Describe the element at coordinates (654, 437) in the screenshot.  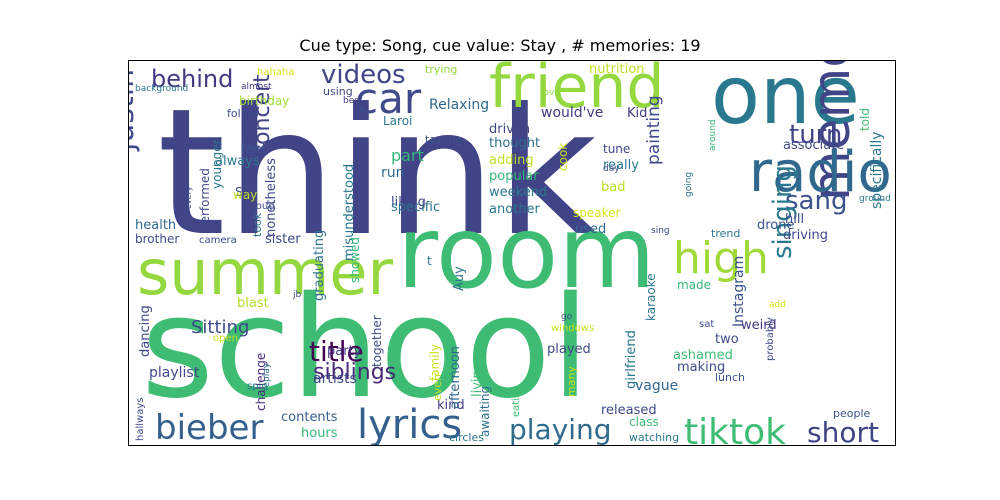
I see `word-watching: watching` at that location.